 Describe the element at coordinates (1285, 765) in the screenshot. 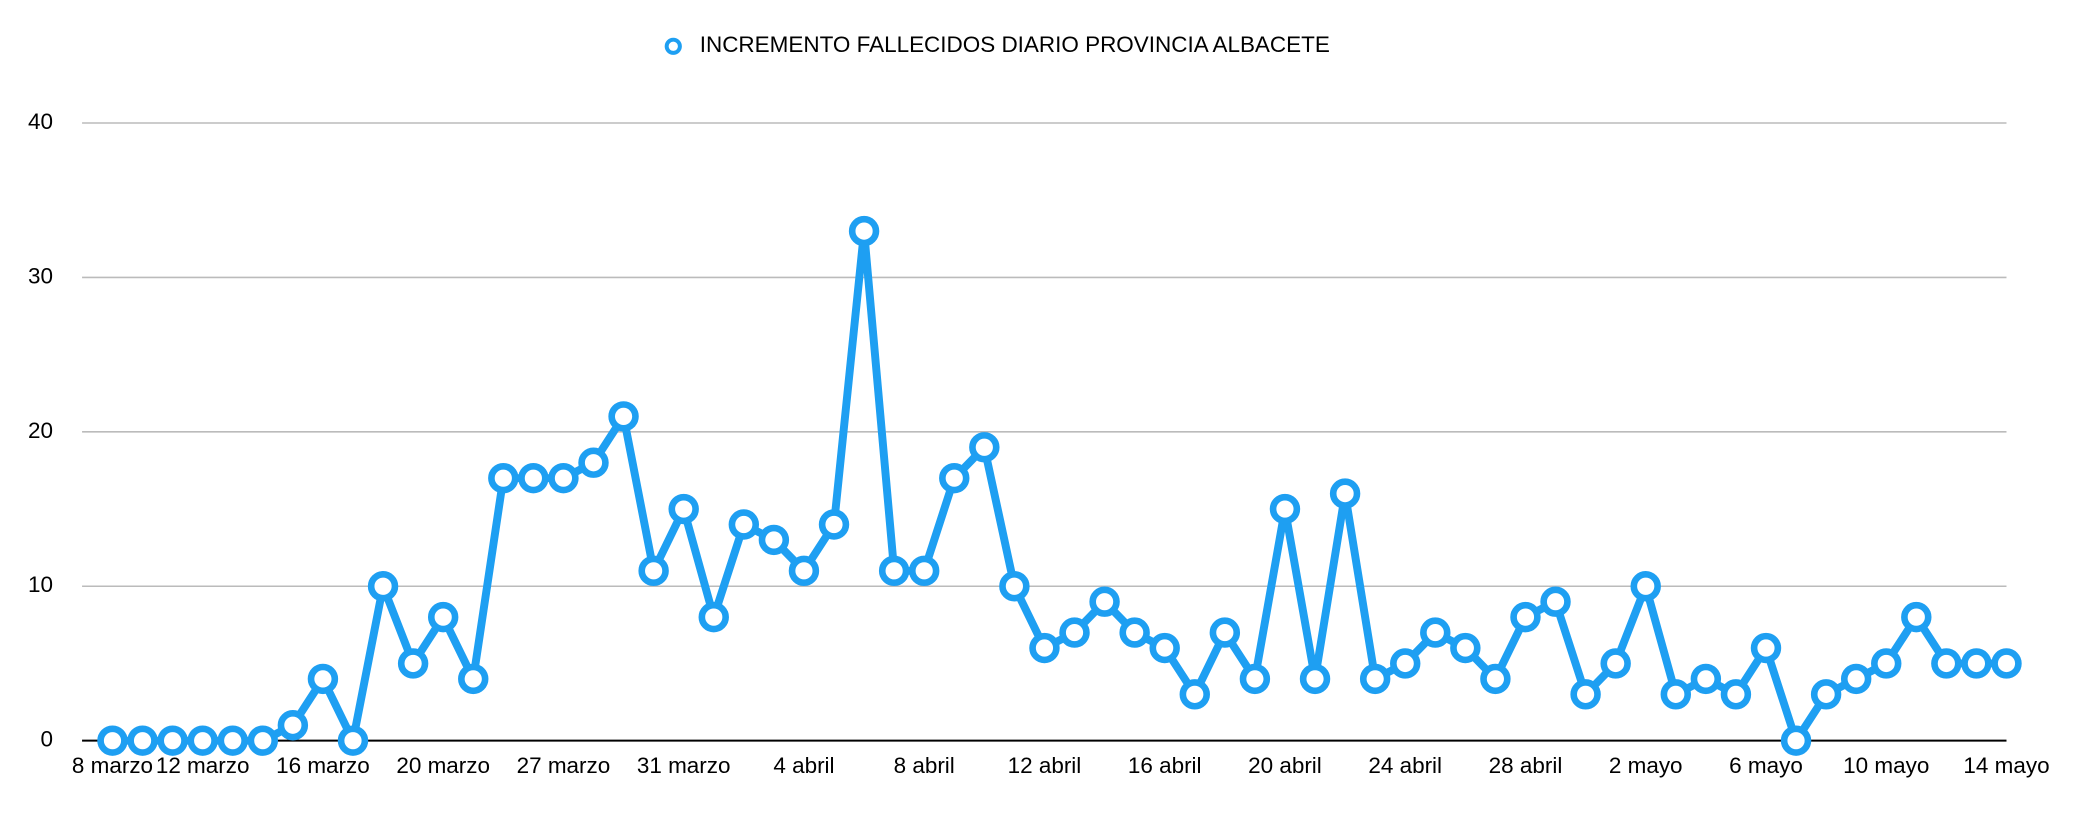

I see `x-tick-label: 20 abril` at that location.